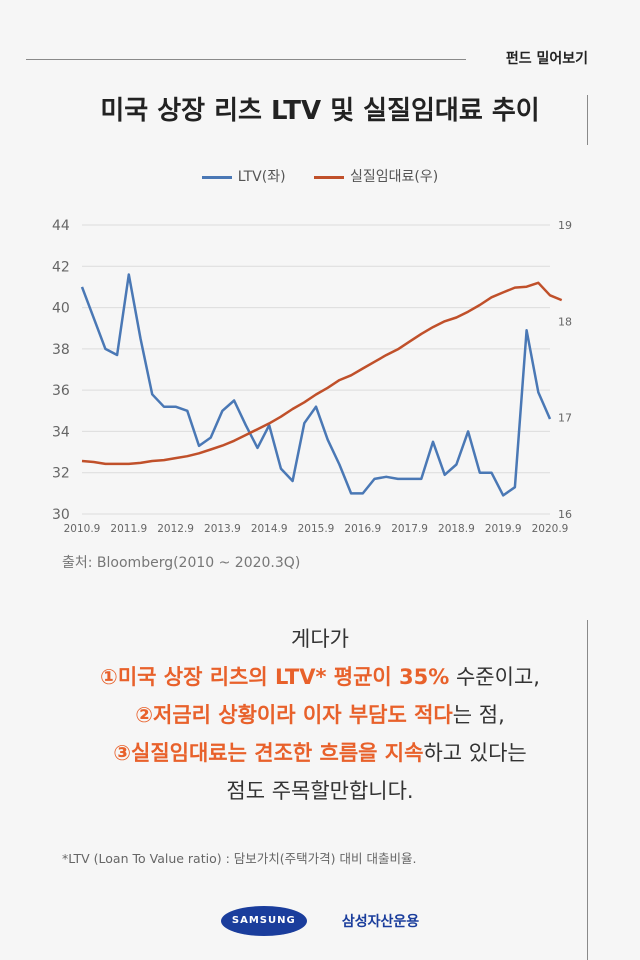 This screenshot has width=640, height=960. I want to click on legend-swatch-rent, so click(329, 177).